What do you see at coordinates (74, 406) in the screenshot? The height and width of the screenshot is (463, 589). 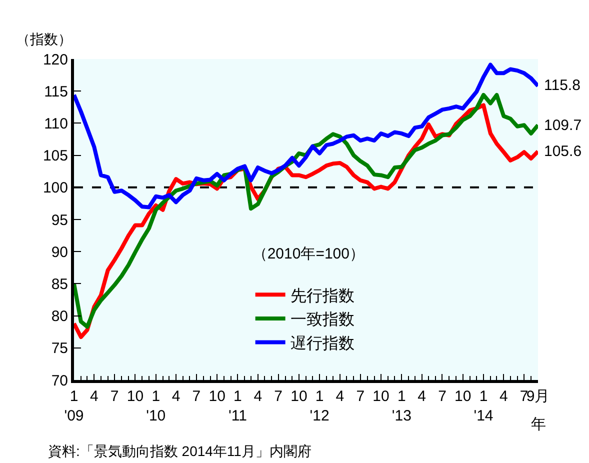 I see `x-tick-label: 1 '09` at bounding box center [74, 406].